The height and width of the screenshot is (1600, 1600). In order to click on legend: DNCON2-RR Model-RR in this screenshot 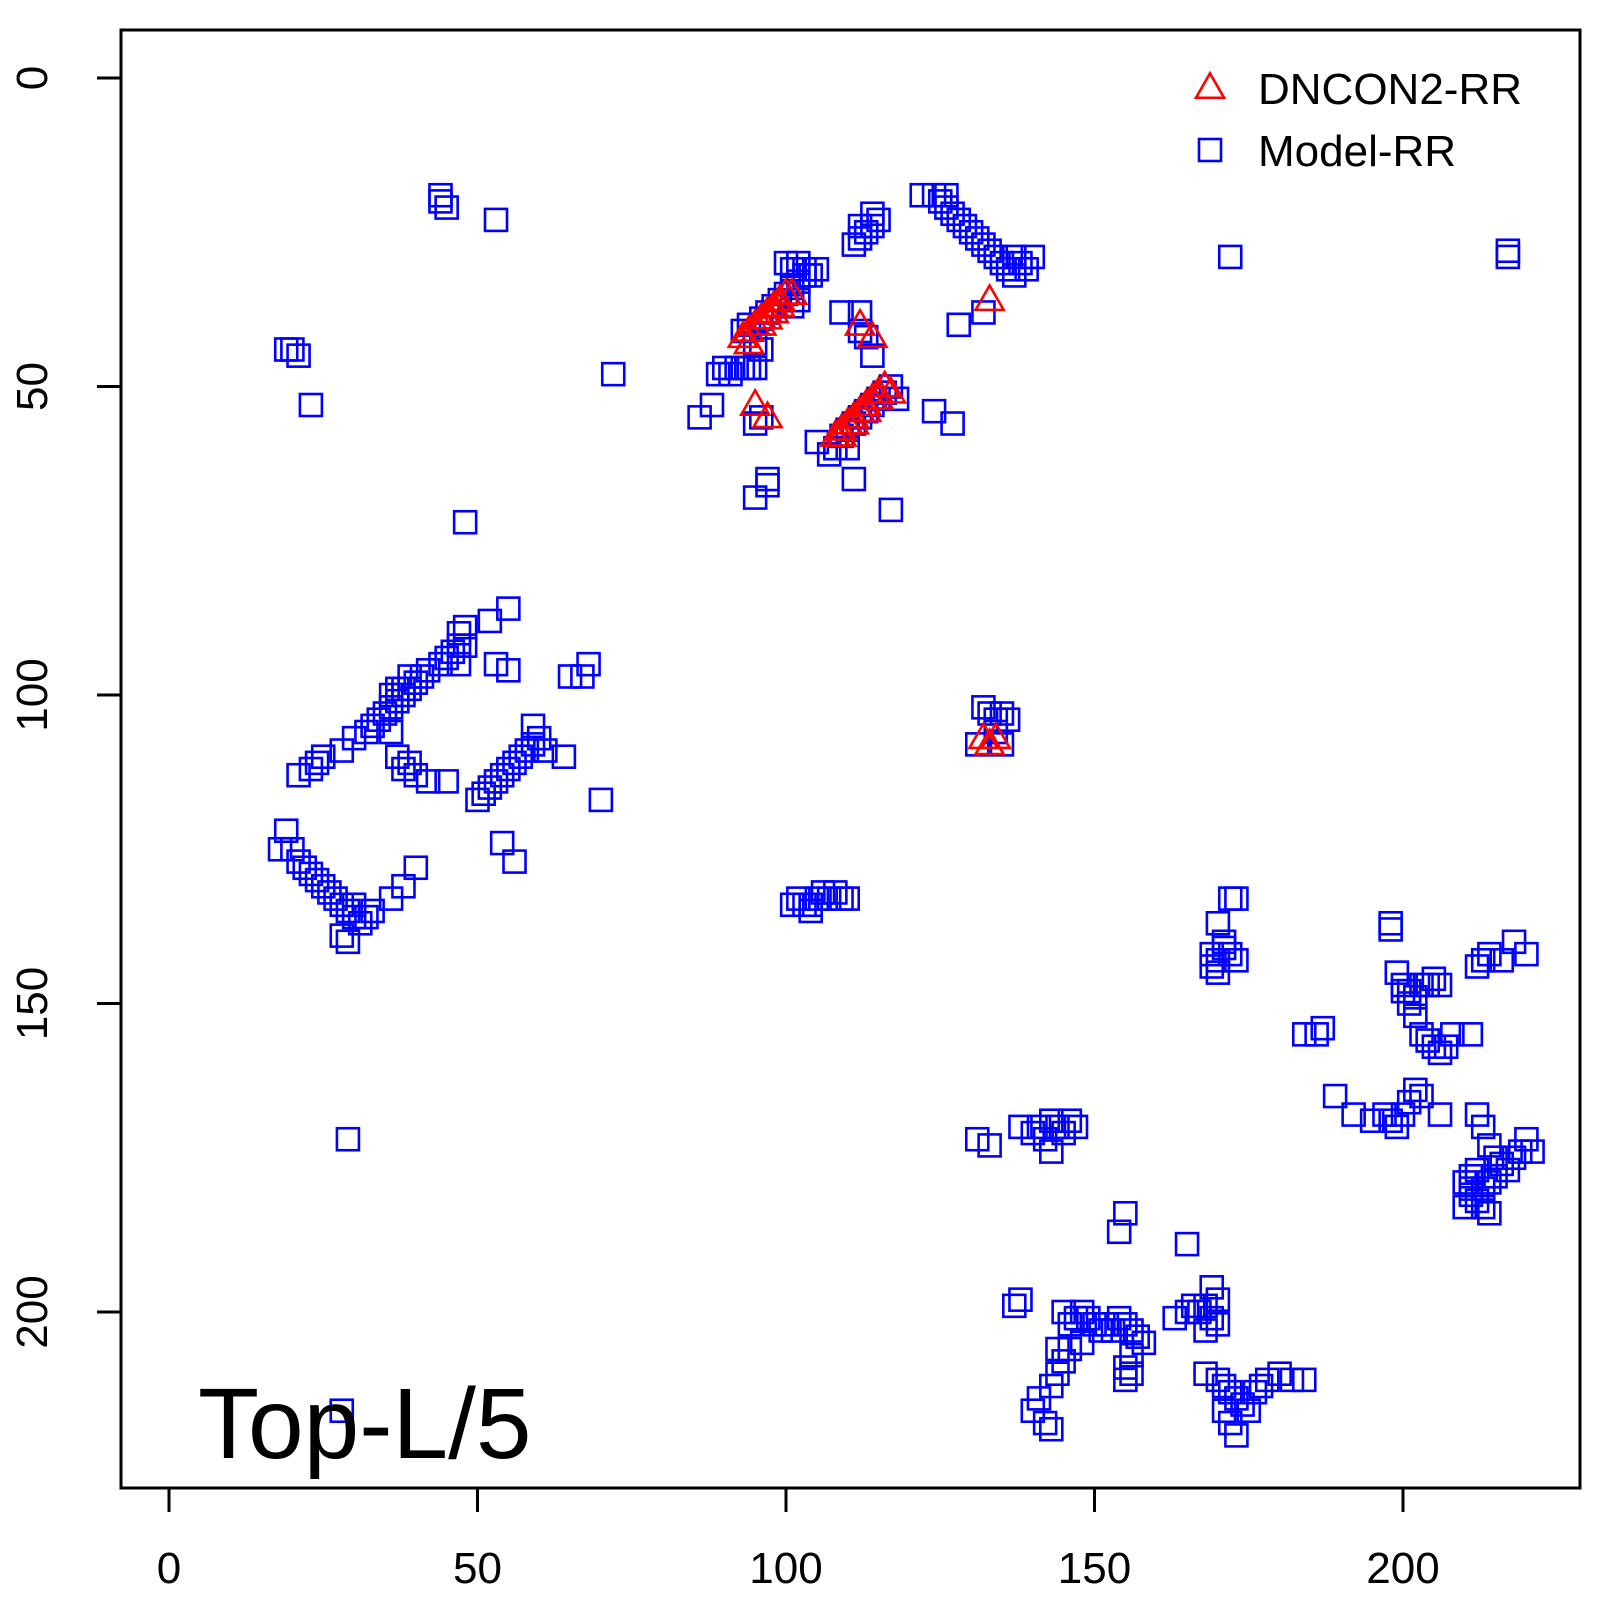, I will do `click(1357, 120)`.